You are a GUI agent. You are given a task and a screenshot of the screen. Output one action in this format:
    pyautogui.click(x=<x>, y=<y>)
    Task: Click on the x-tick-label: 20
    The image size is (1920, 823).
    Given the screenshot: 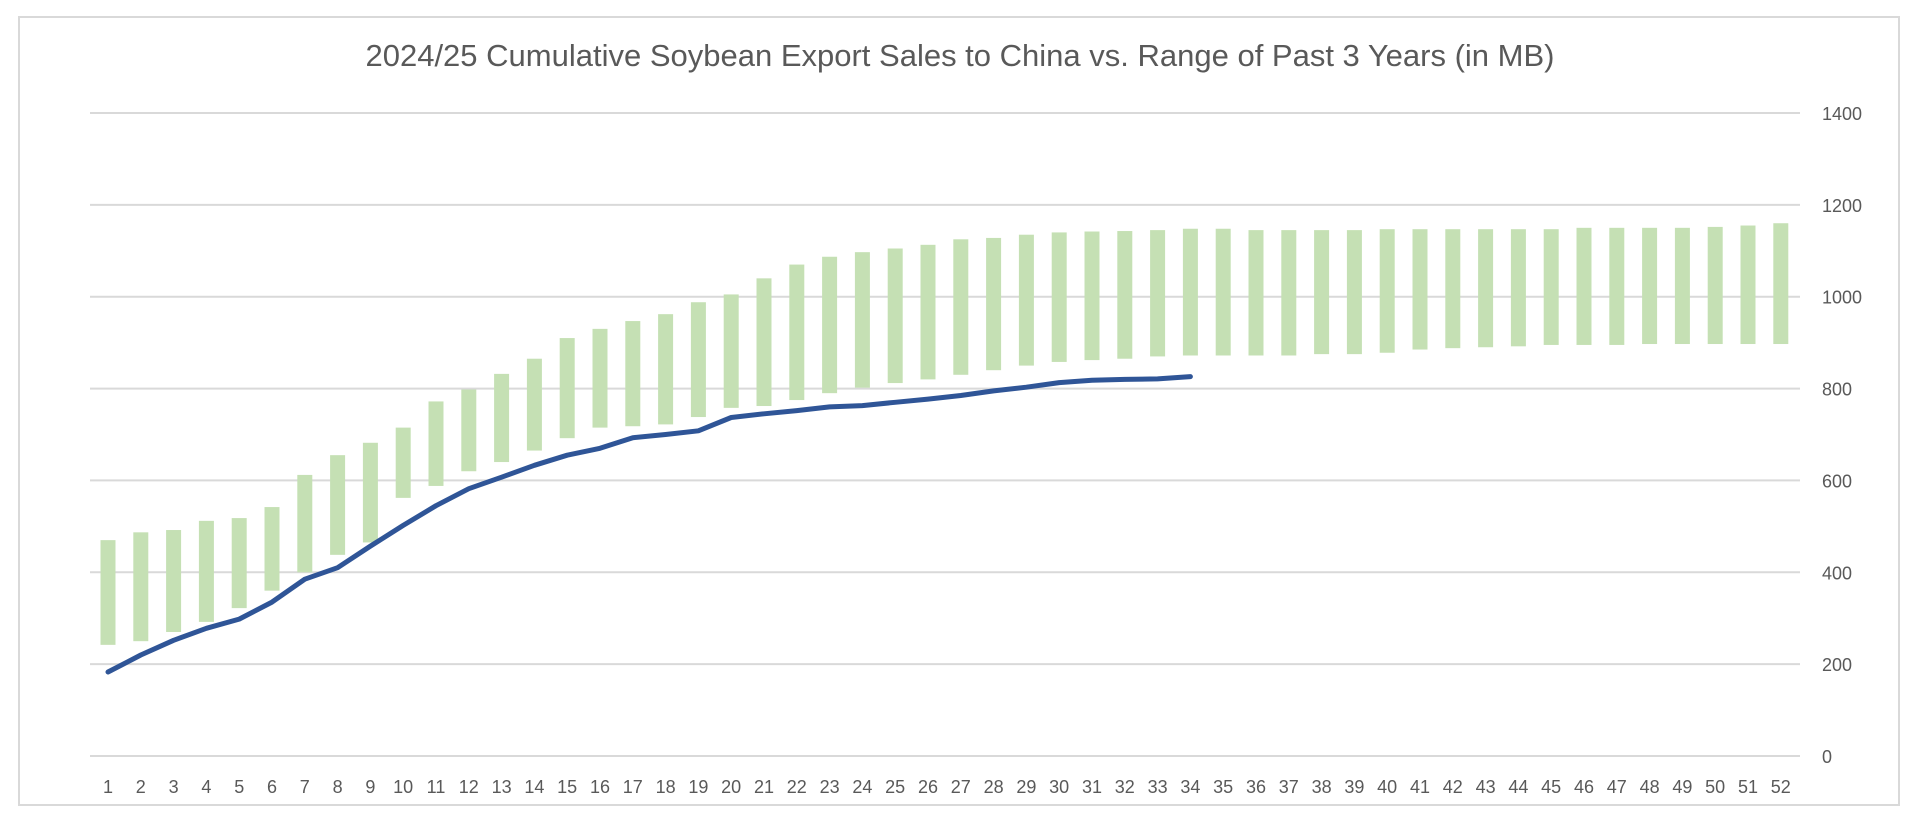 What is the action you would take?
    pyautogui.click(x=731, y=787)
    